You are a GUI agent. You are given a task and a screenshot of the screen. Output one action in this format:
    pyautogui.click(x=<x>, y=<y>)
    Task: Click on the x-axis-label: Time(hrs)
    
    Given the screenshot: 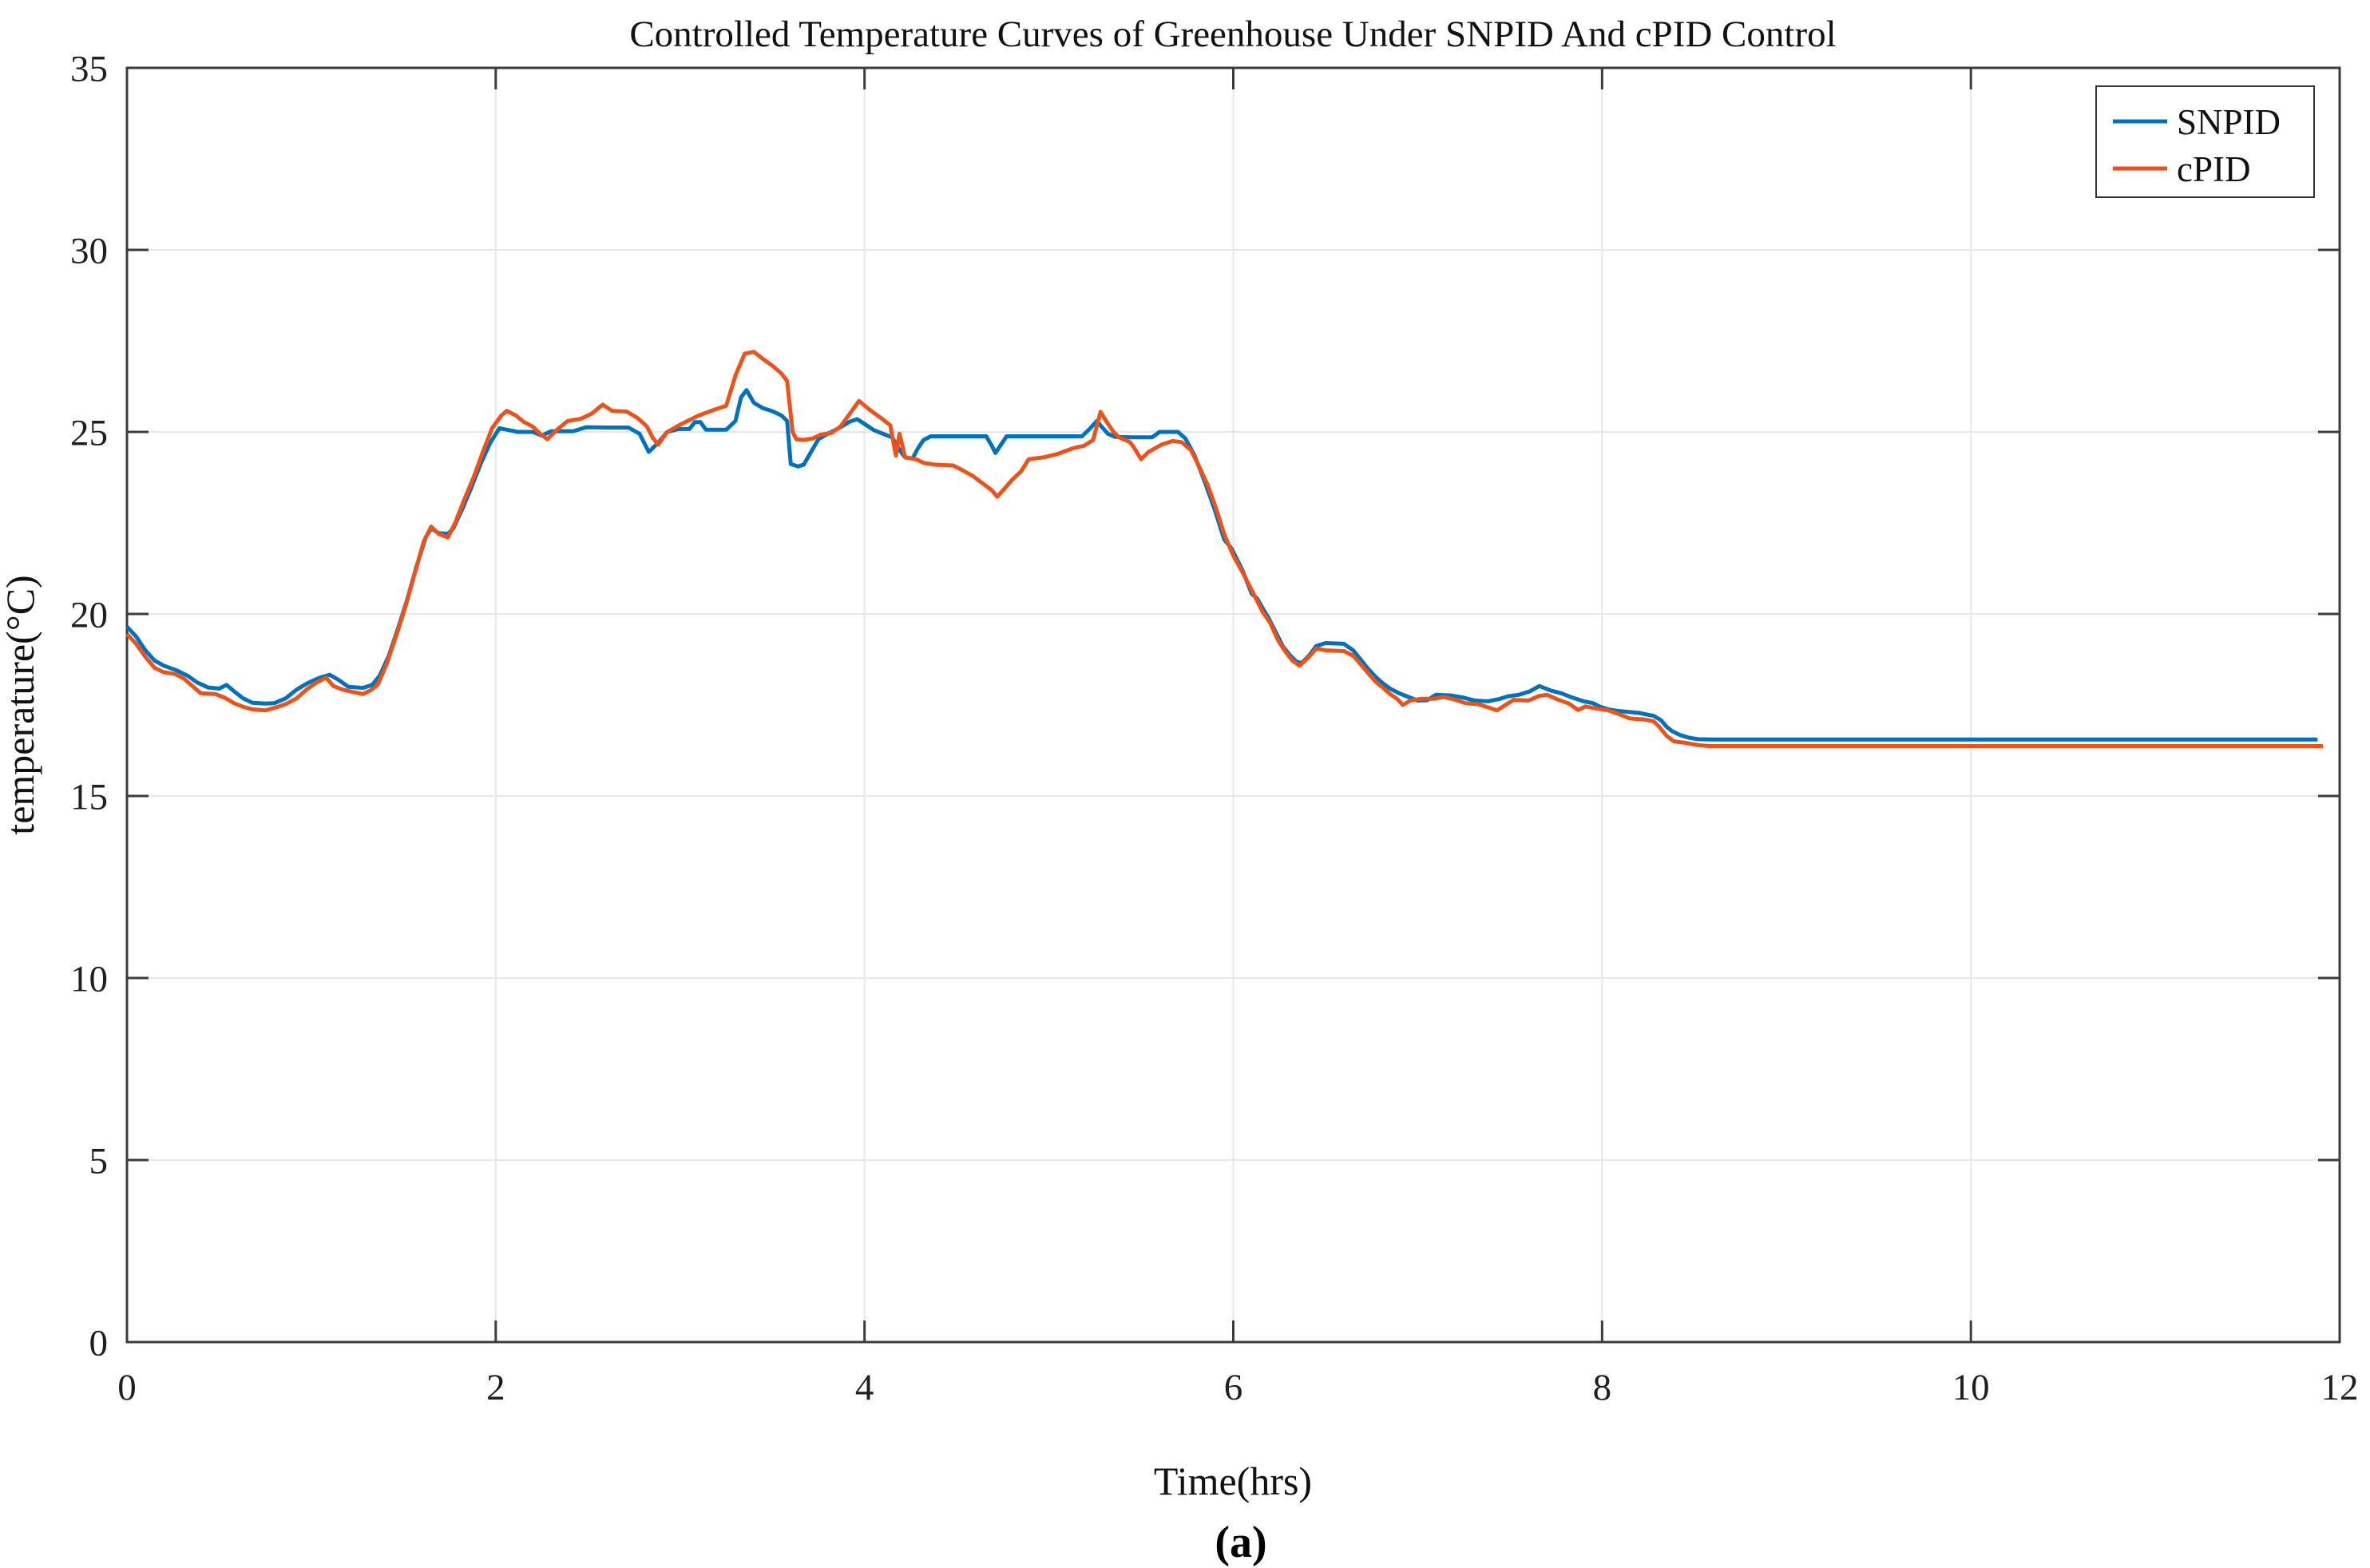 What is the action you would take?
    pyautogui.click(x=1233, y=1481)
    